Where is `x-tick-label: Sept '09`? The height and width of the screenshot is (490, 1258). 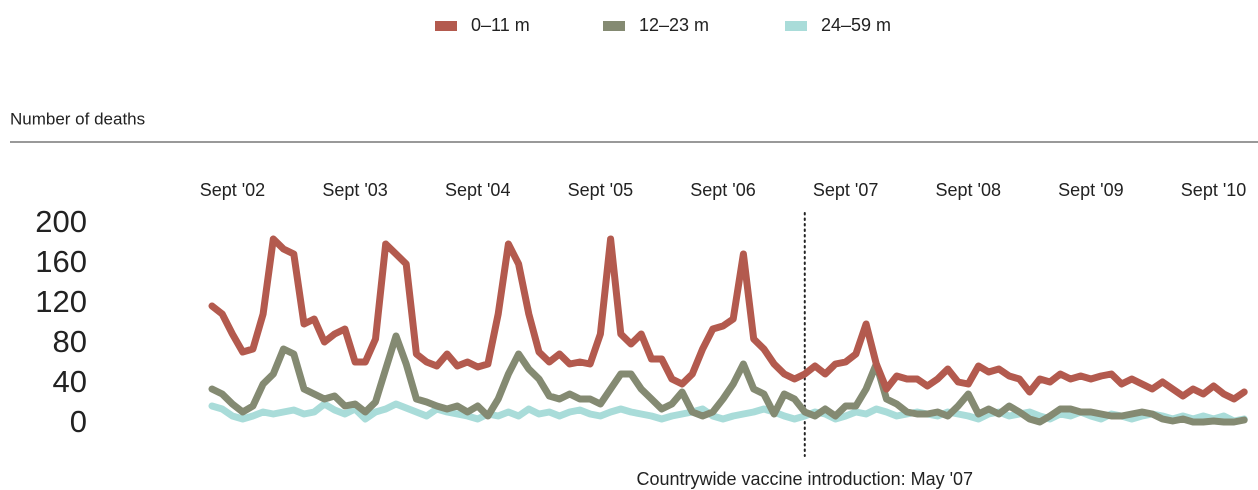 x-tick-label: Sept '09 is located at coordinates (1091, 190).